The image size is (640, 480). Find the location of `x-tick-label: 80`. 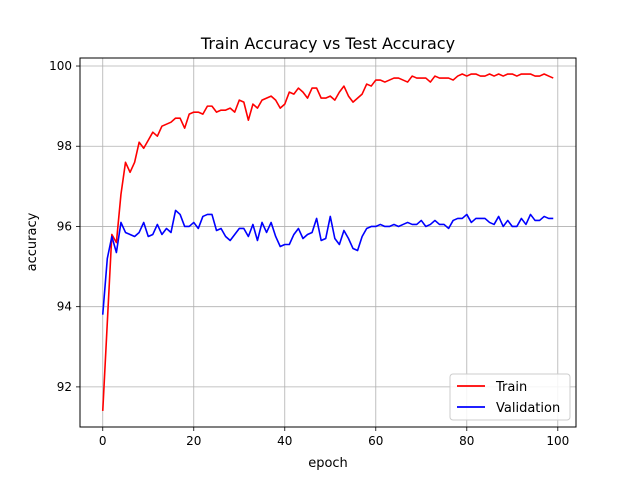

x-tick-label: 80 is located at coordinates (466, 441).